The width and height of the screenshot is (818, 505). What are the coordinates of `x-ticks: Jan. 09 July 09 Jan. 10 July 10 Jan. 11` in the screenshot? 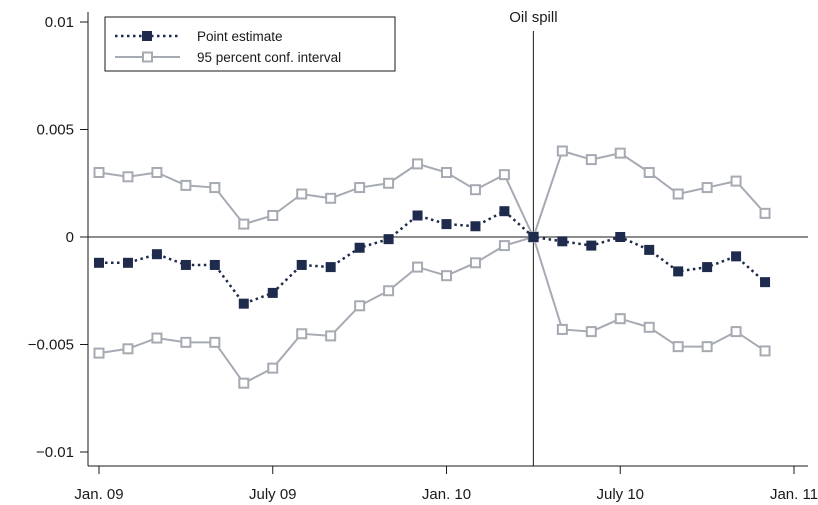 It's located at (446, 484).